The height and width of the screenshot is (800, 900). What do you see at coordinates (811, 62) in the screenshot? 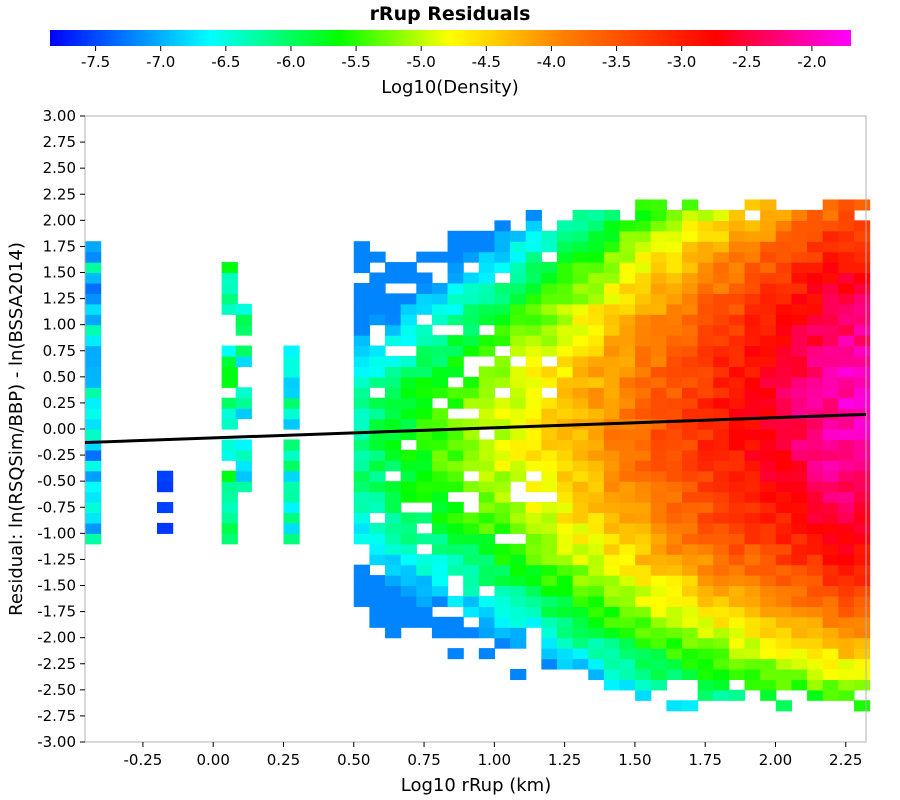
I see `colorbar-tick-label: -2.0` at bounding box center [811, 62].